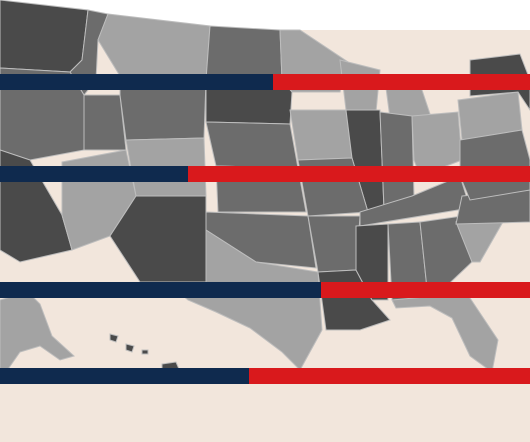 The width and height of the screenshot is (530, 442). I want to click on bar-3-red-segment, so click(425, 290).